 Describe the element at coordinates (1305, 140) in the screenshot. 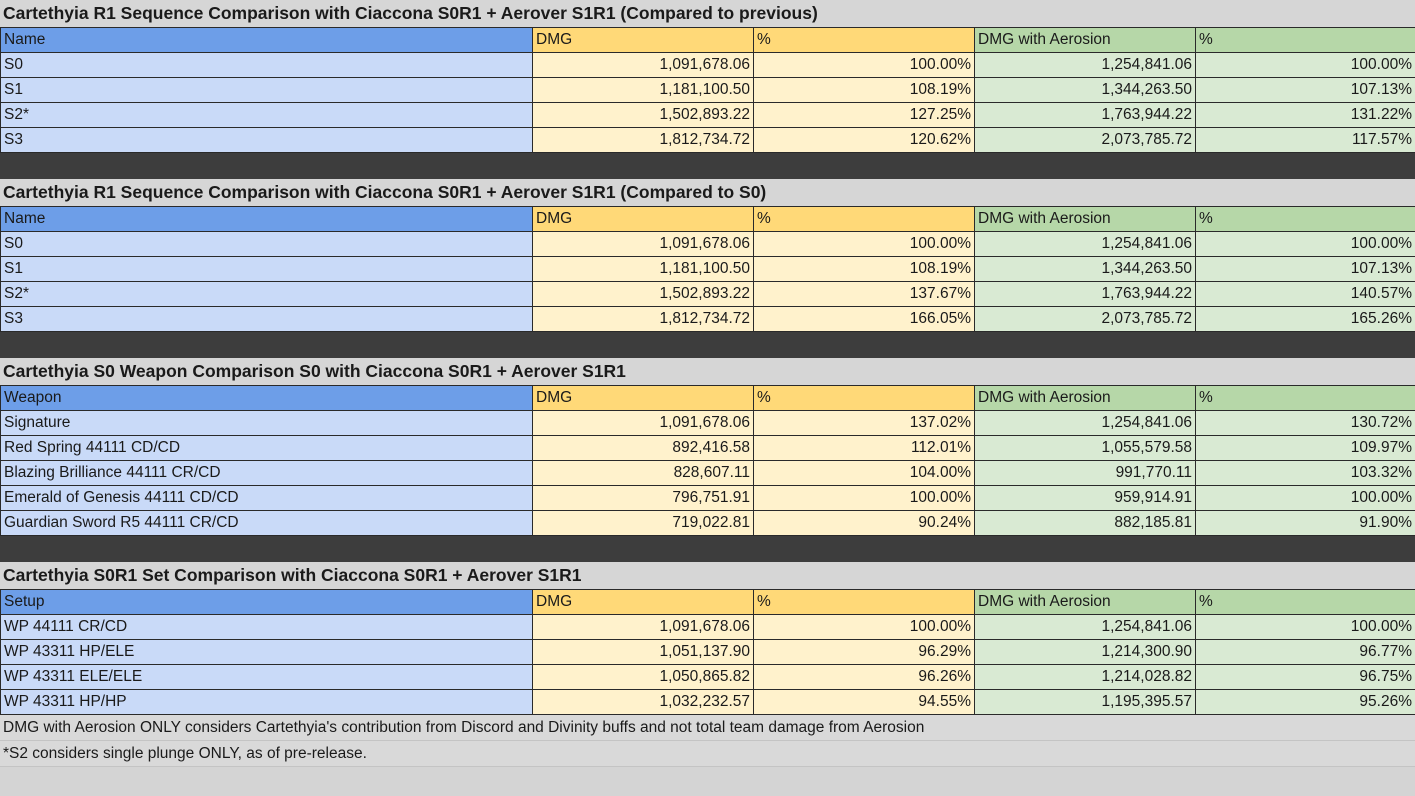

I see `cell-pct-aerosion: 117.57%` at that location.